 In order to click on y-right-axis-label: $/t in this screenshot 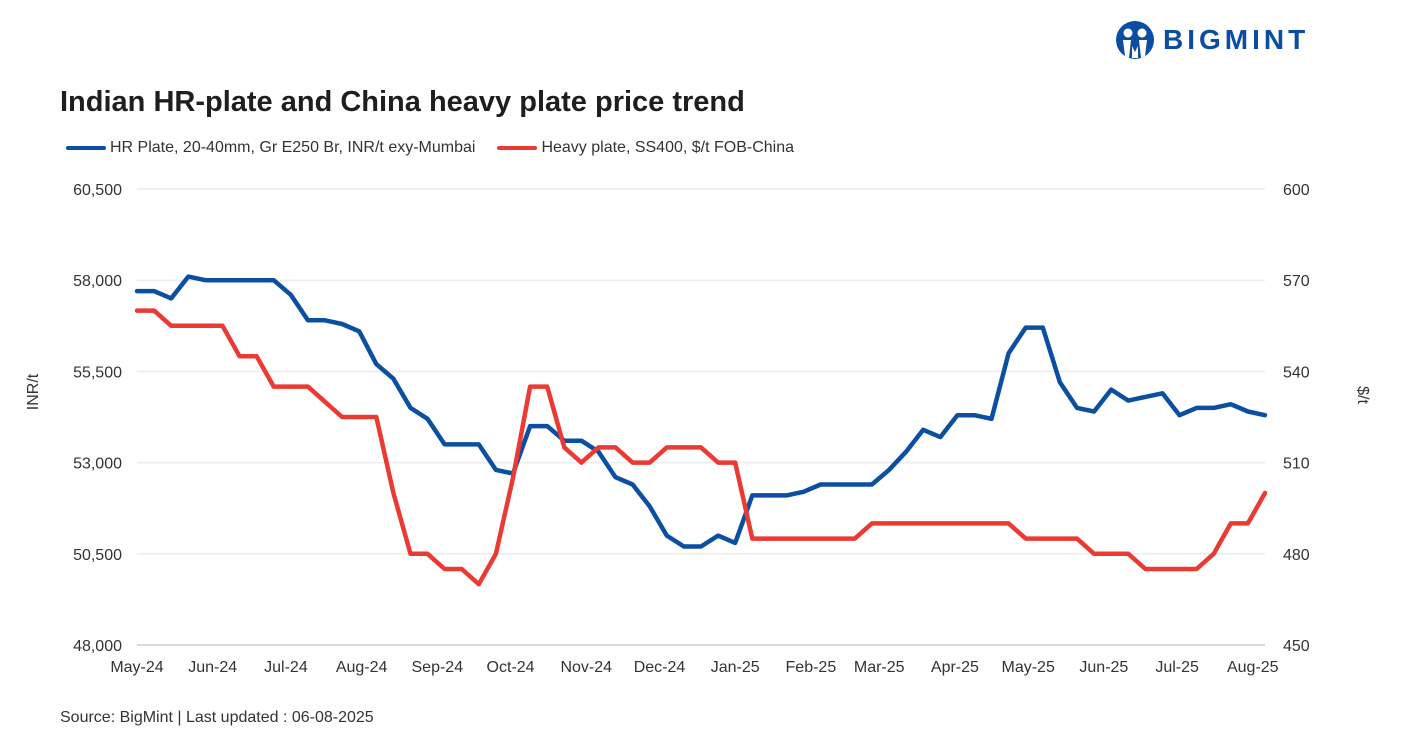, I will do `click(1362, 395)`.